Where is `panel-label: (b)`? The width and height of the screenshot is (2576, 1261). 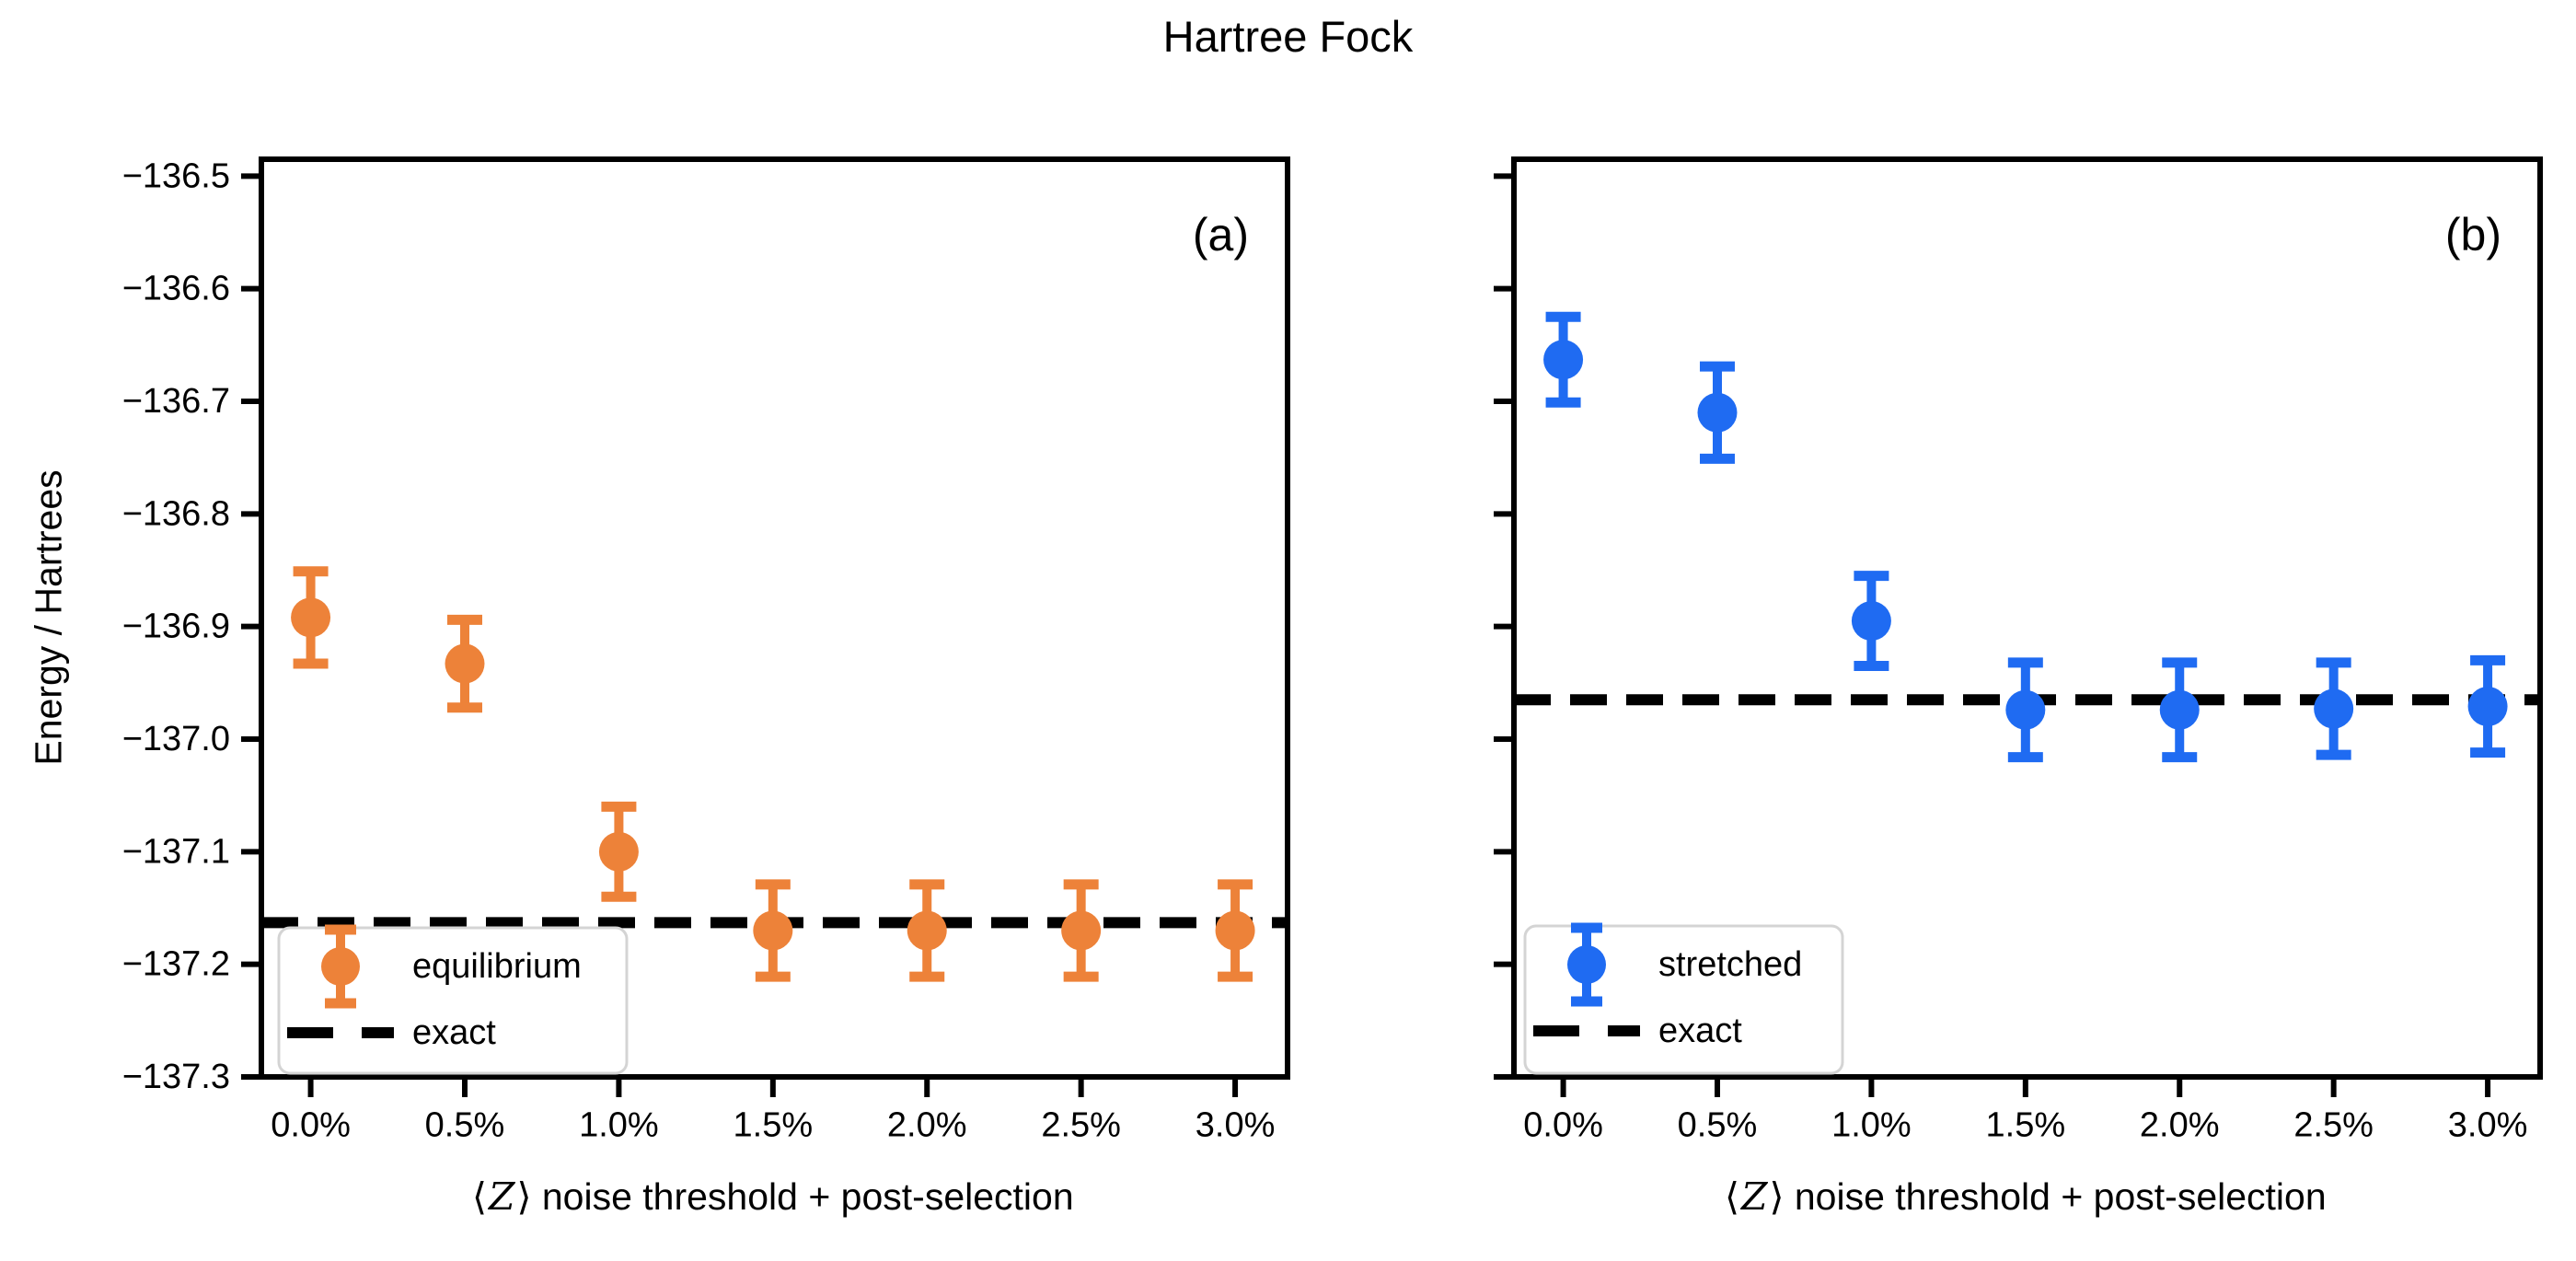 panel-label: (b) is located at coordinates (2473, 234).